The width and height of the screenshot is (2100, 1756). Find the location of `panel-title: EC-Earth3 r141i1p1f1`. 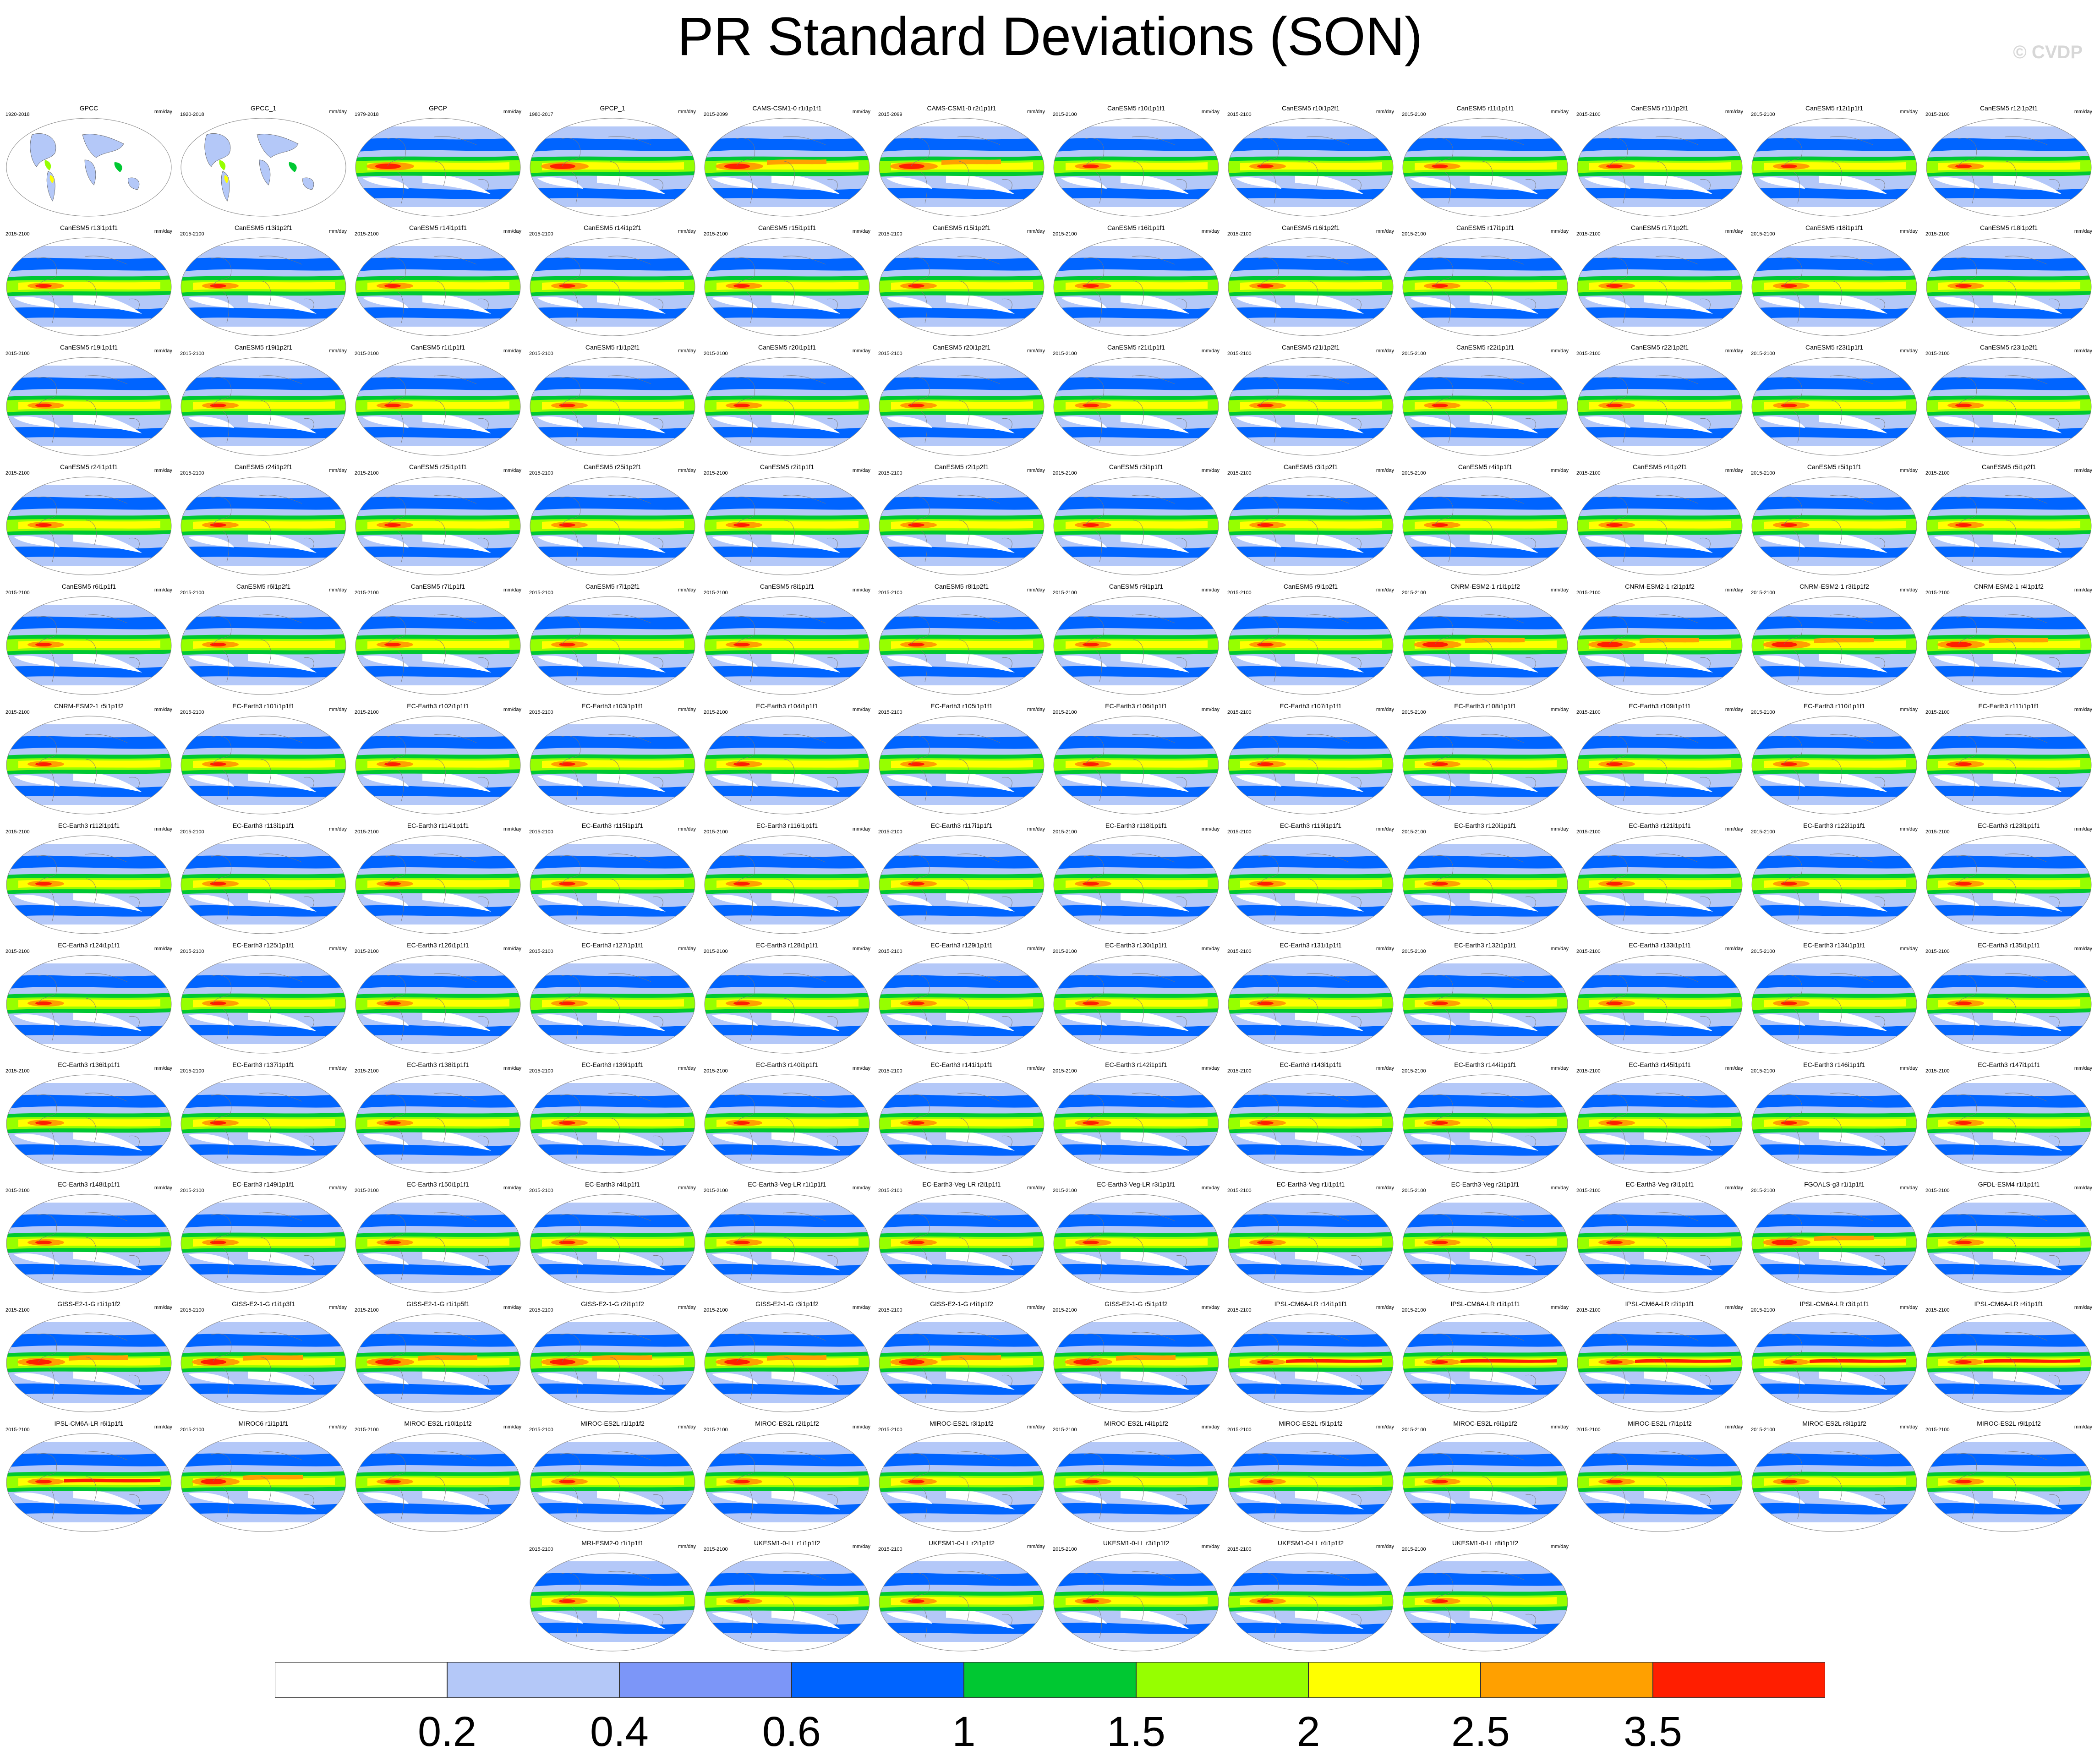

panel-title: EC-Earth3 r141i1p1f1 is located at coordinates (961, 1064).